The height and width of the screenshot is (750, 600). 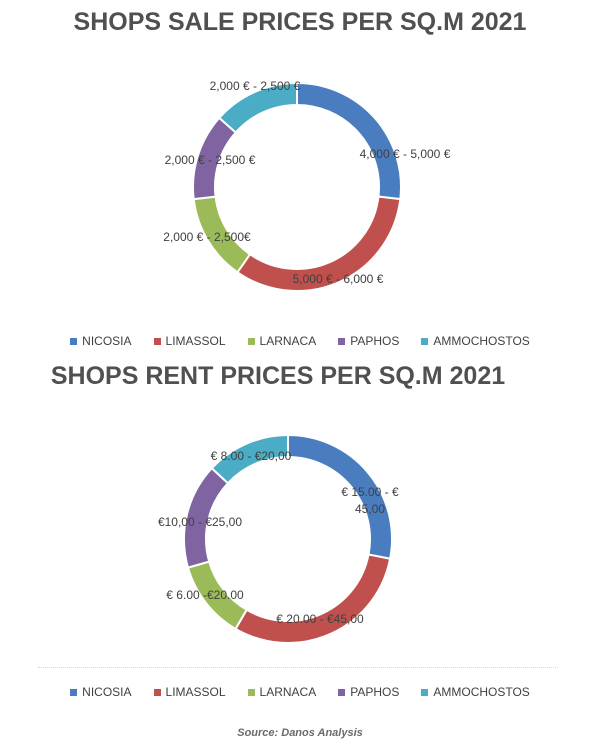 I want to click on data-label-larnaca: € 6.00 -€20.00, so click(x=205, y=595).